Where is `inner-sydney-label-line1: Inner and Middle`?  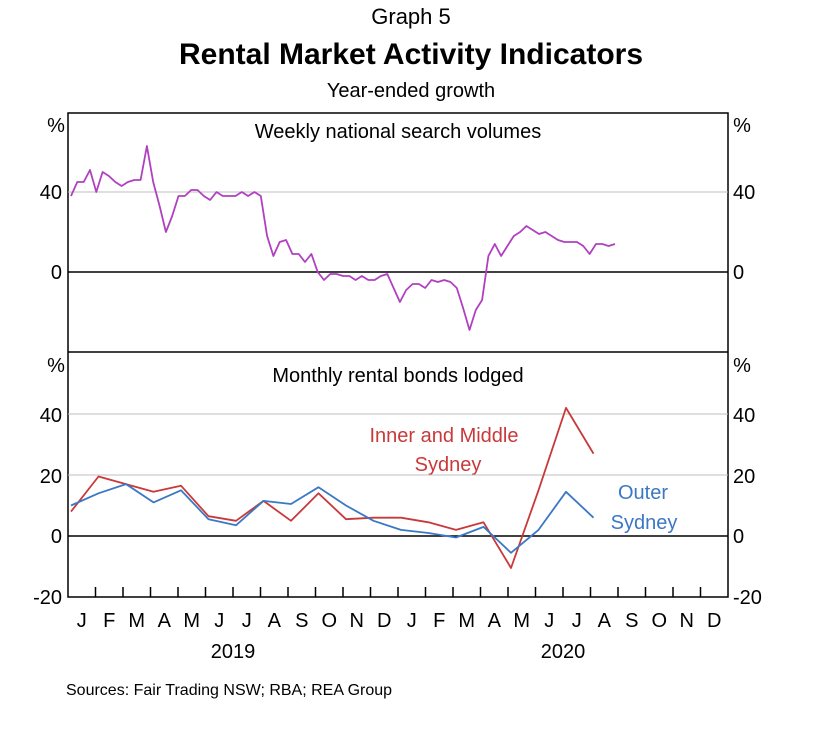 inner-sydney-label-line1: Inner and Middle is located at coordinates (444, 436).